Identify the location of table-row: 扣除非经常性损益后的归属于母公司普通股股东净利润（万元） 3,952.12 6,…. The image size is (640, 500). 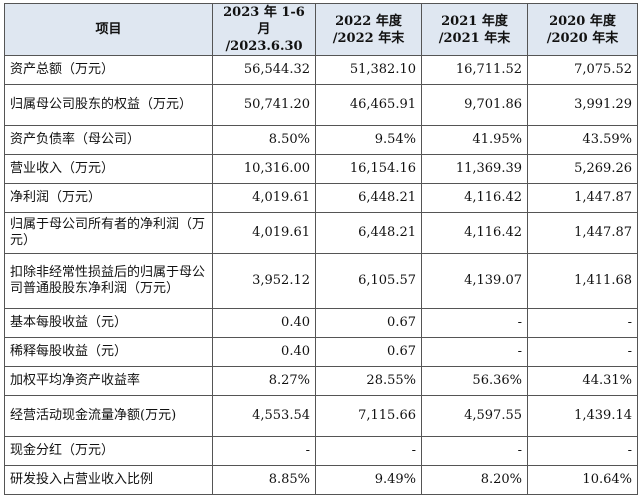
(321, 281).